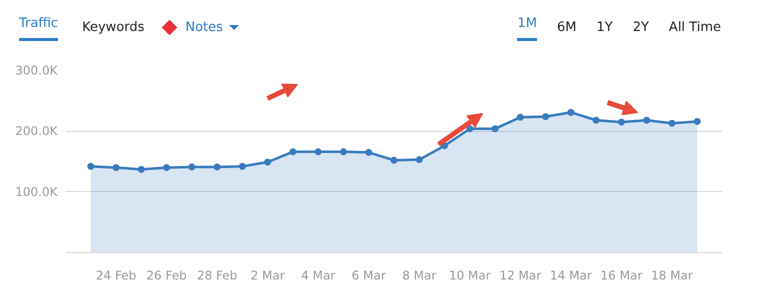  Describe the element at coordinates (694, 27) in the screenshot. I see `text: All Time` at that location.